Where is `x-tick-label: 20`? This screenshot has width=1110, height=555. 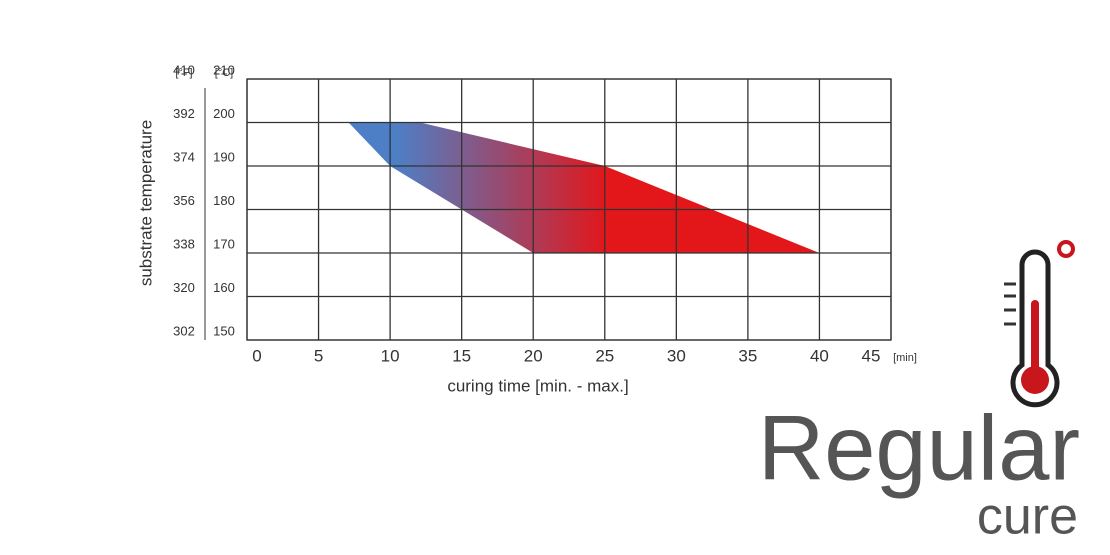 x-tick-label: 20 is located at coordinates (533, 355).